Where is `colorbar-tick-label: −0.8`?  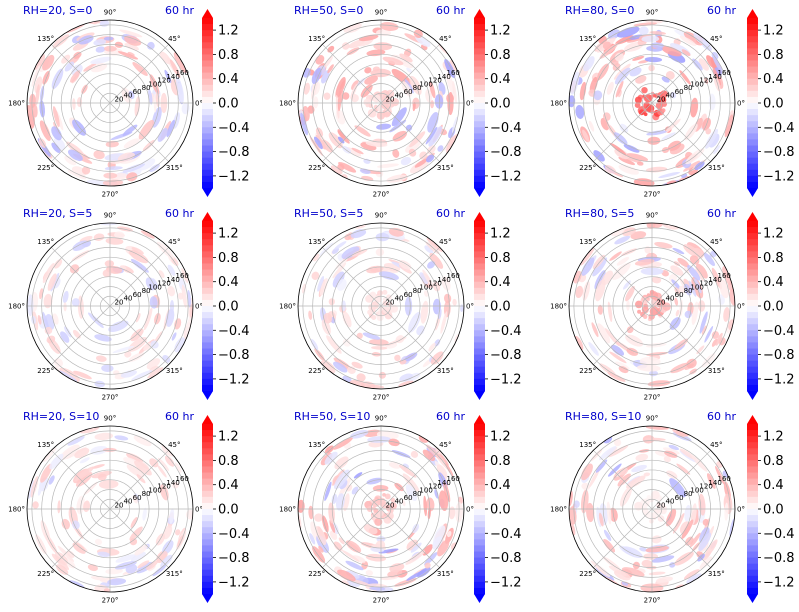 colorbar-tick-label: −0.8 is located at coordinates (234, 558).